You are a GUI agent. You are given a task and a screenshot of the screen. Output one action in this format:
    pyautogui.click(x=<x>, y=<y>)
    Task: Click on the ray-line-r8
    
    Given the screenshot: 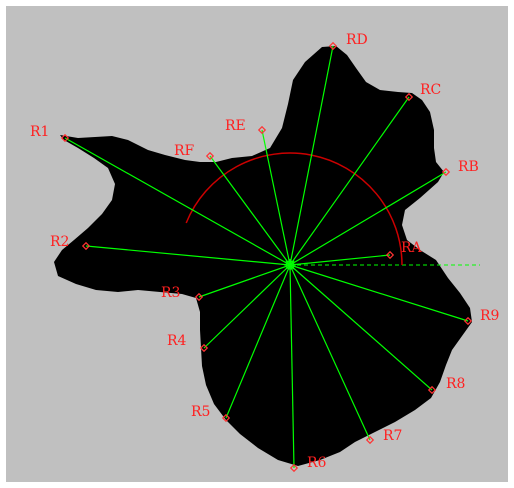 What is the action you would take?
    pyautogui.click(x=361, y=327)
    